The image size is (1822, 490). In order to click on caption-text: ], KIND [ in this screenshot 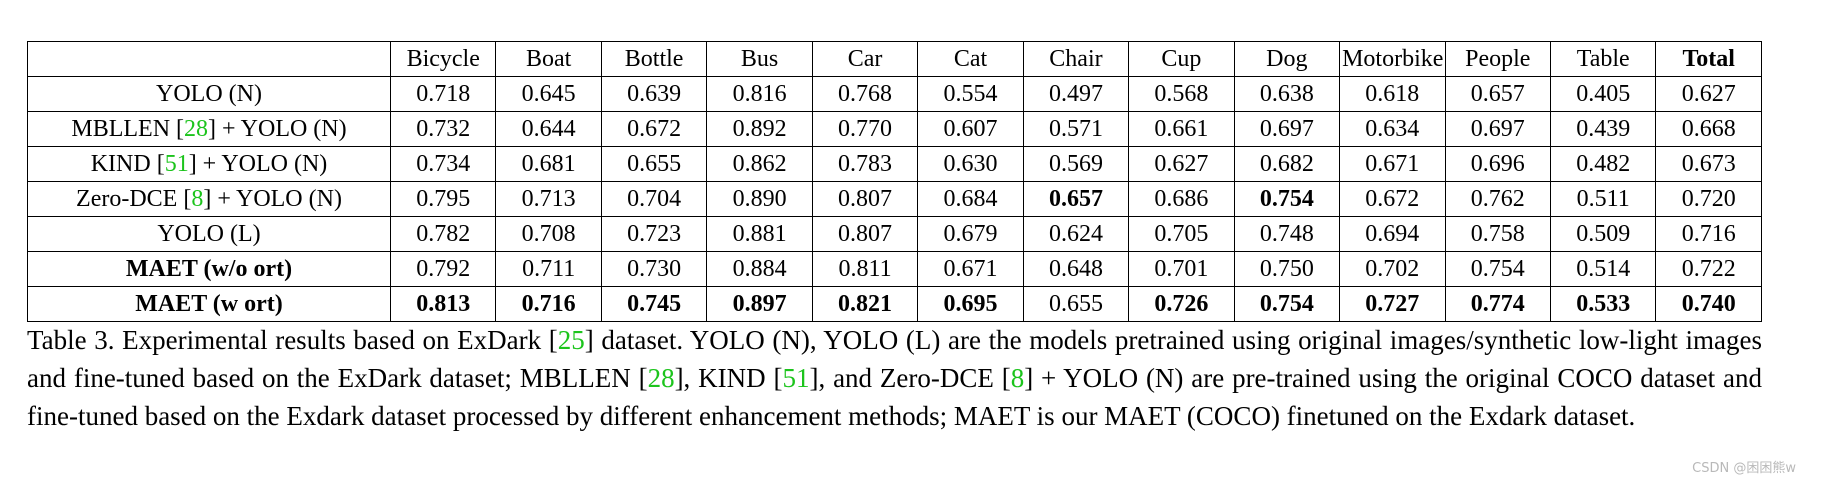, I will do `click(728, 378)`.